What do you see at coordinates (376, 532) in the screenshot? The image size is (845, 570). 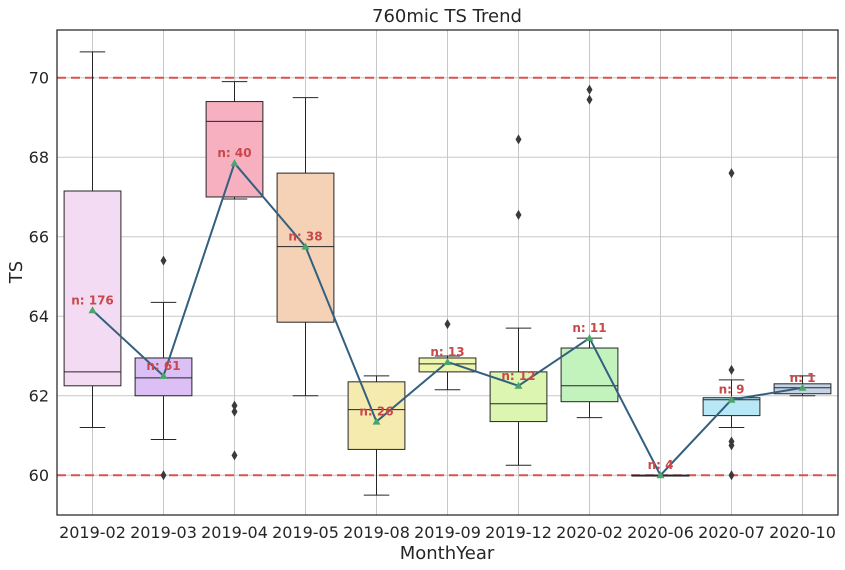 I see `x-tick-label: 2019-08` at bounding box center [376, 532].